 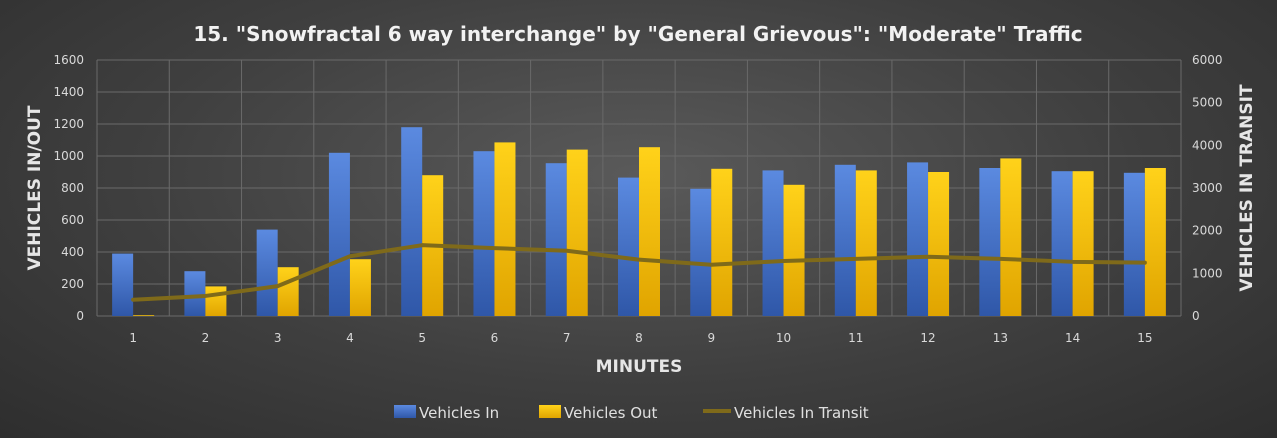 What do you see at coordinates (133, 338) in the screenshot?
I see `x-tick-label: 1` at bounding box center [133, 338].